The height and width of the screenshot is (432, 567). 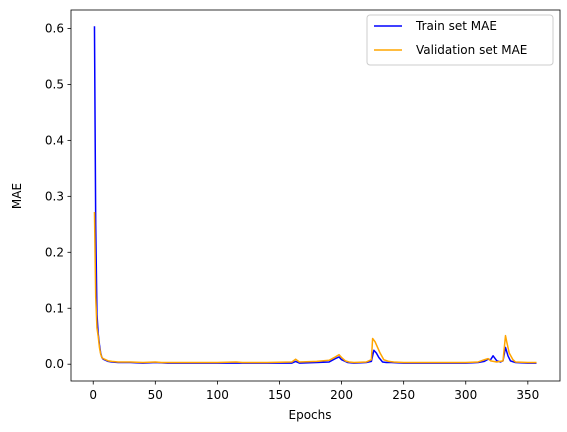 I want to click on y-tick-label: 0.1, so click(x=54, y=308).